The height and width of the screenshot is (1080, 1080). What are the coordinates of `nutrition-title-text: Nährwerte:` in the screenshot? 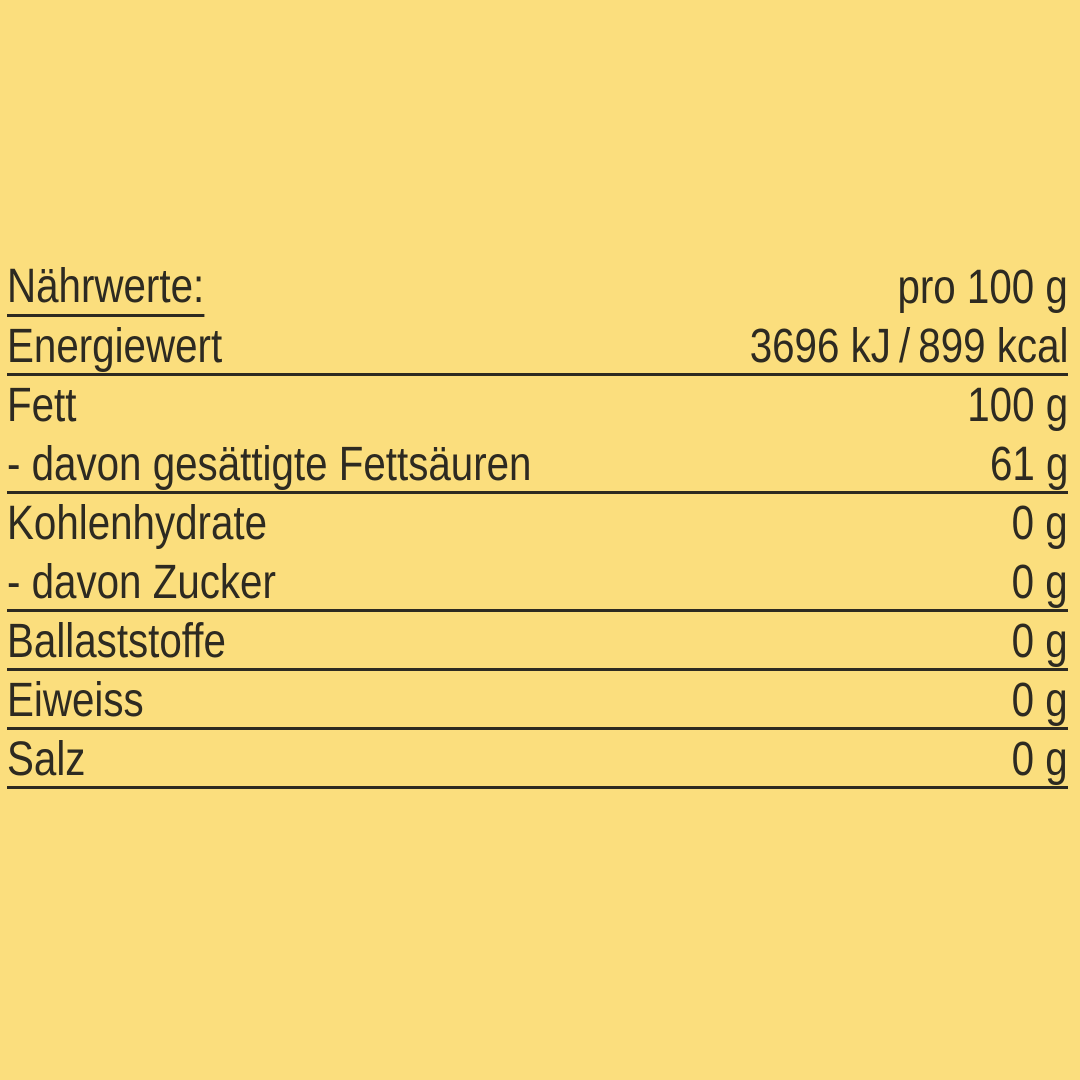 It's located at (106, 290).